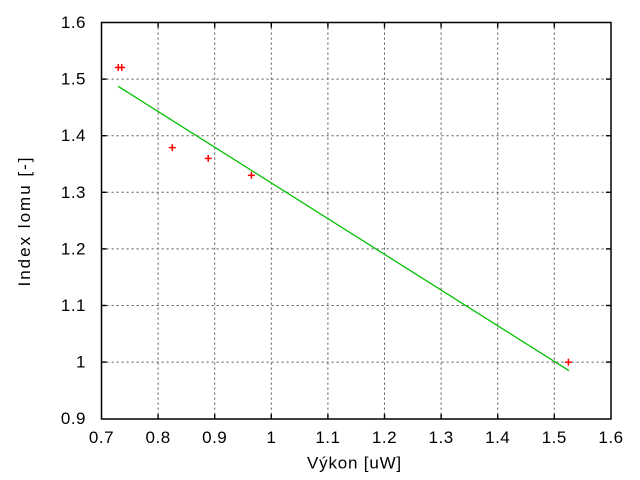  What do you see at coordinates (101, 437) in the screenshot?
I see `svg-text: 0.7` at bounding box center [101, 437].